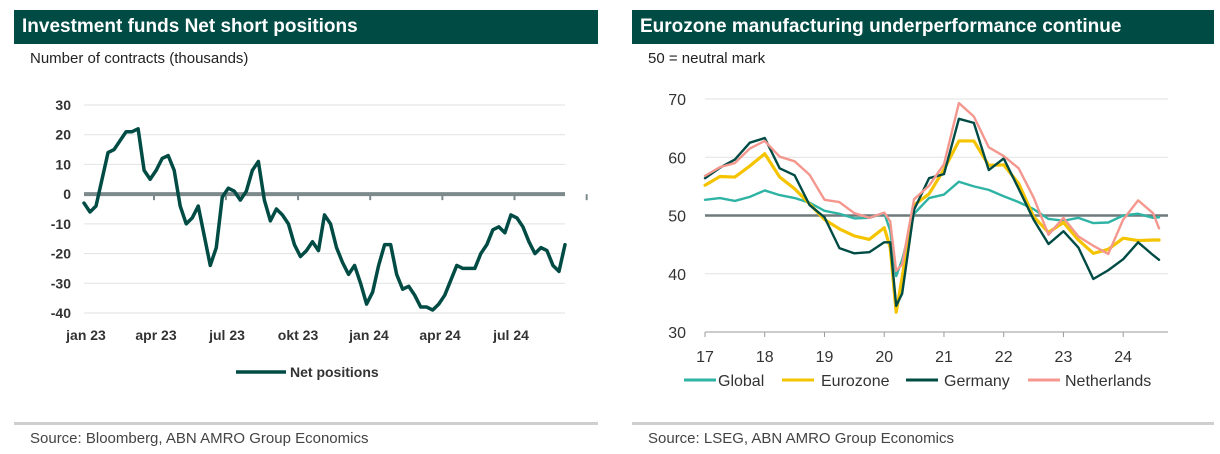 Image resolution: width=1220 pixels, height=454 pixels. What do you see at coordinates (61, 224) in the screenshot?
I see `y-tick-label: -10` at bounding box center [61, 224].